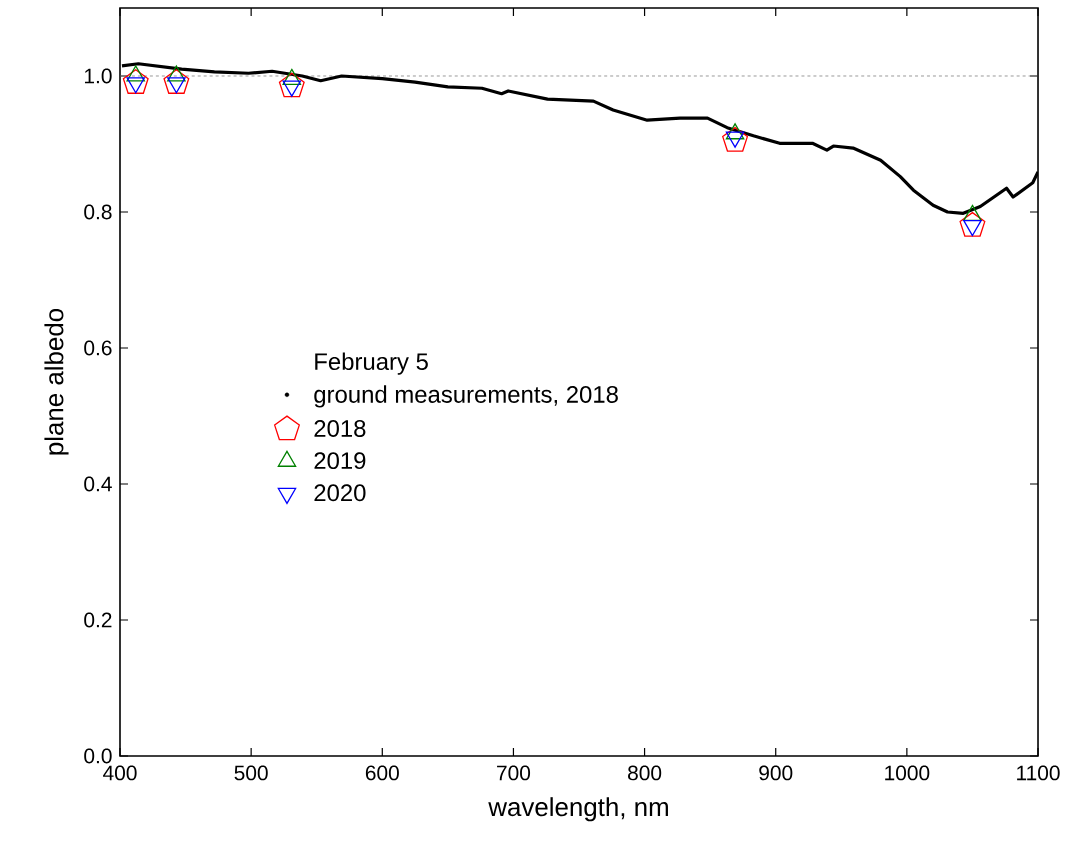 The height and width of the screenshot is (866, 1073). Describe the element at coordinates (120, 773) in the screenshot. I see `x-tick-label: 400` at that location.